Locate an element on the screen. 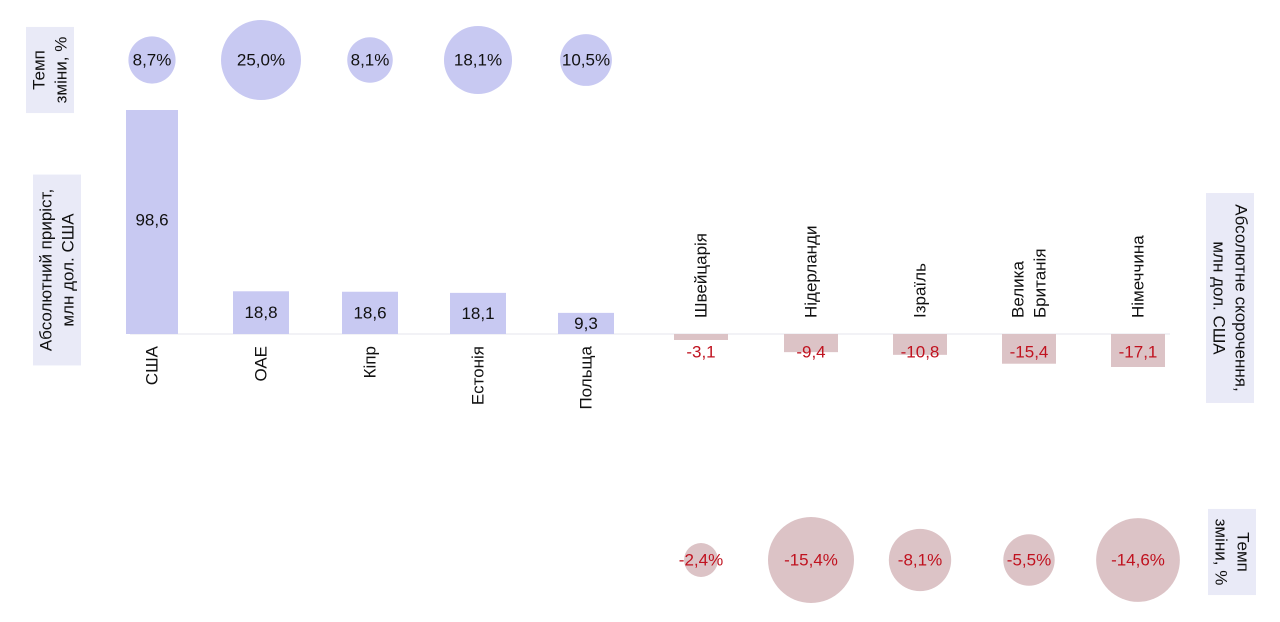  decline-category-label-line: Британія is located at coordinates (1040, 283).